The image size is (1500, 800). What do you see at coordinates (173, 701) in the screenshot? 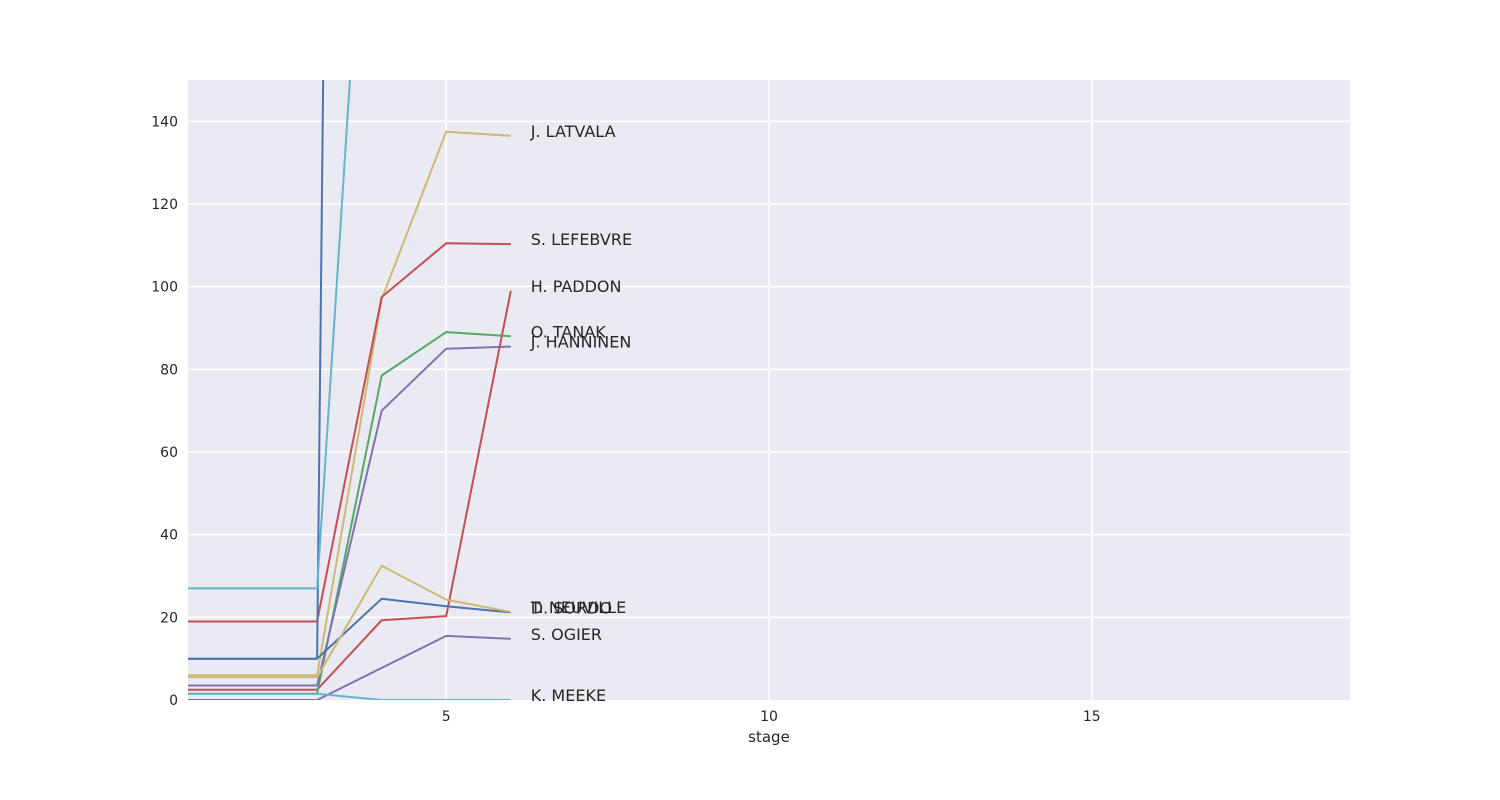
I see `y-tick-label: 0` at bounding box center [173, 701].